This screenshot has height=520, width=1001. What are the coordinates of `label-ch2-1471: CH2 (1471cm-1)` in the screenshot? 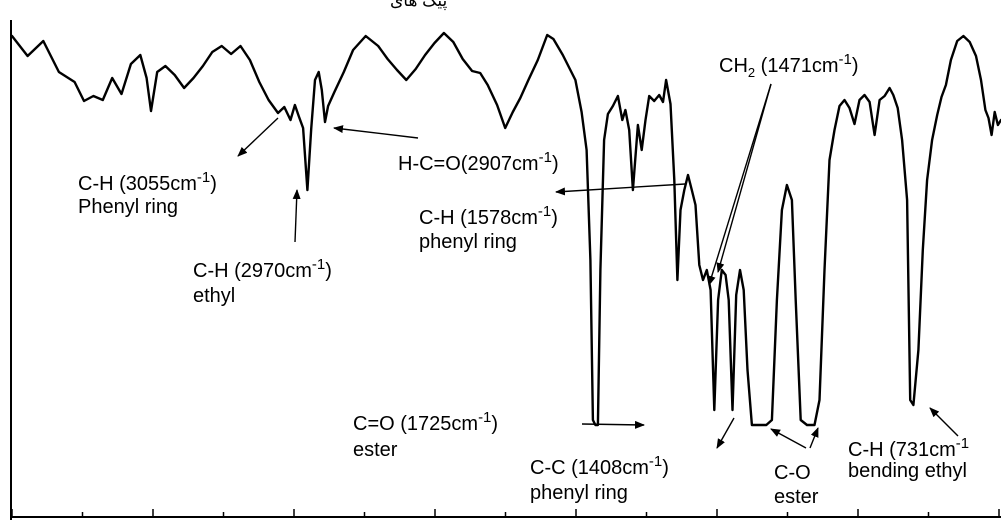 It's located at (789, 65).